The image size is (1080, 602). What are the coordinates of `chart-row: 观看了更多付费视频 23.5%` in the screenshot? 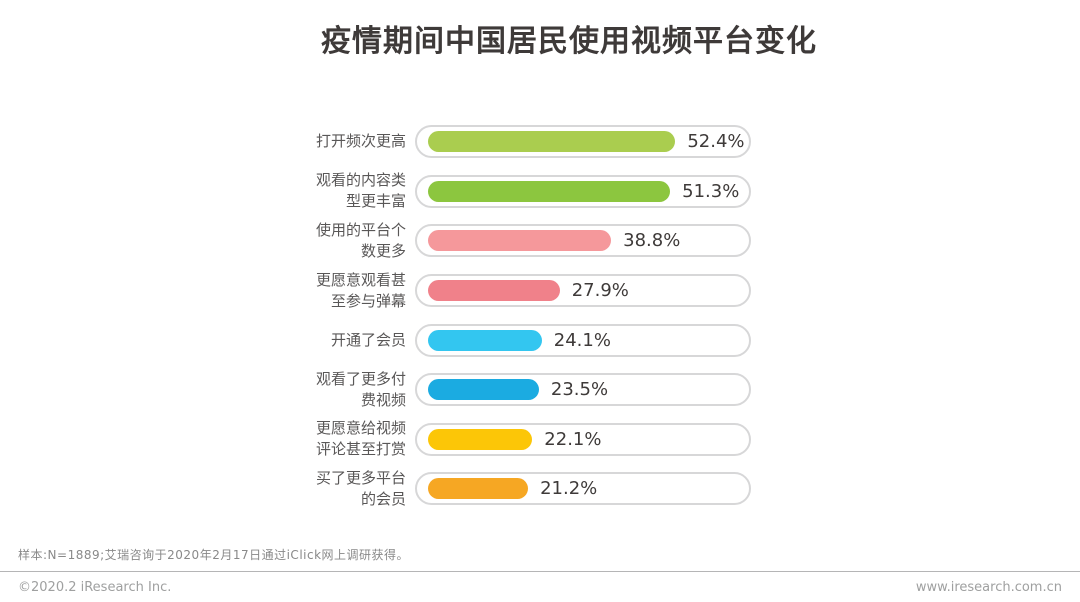 It's located at (531, 390).